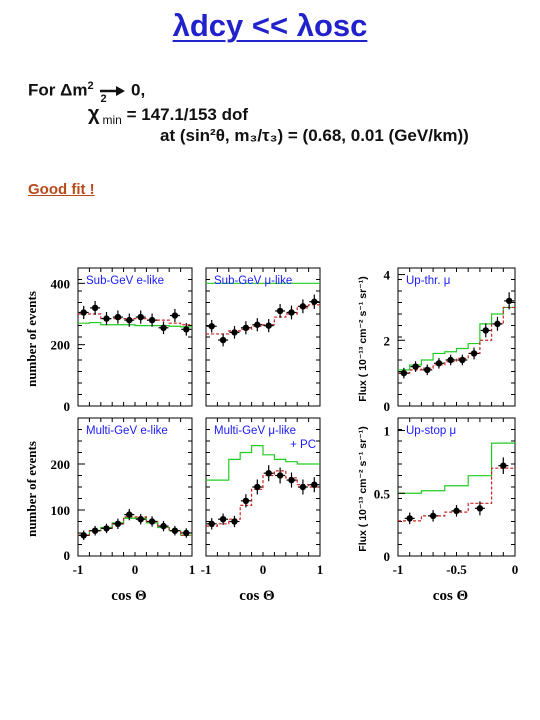  I want to click on panel-label: Multi-GeV μ-like, so click(255, 431).